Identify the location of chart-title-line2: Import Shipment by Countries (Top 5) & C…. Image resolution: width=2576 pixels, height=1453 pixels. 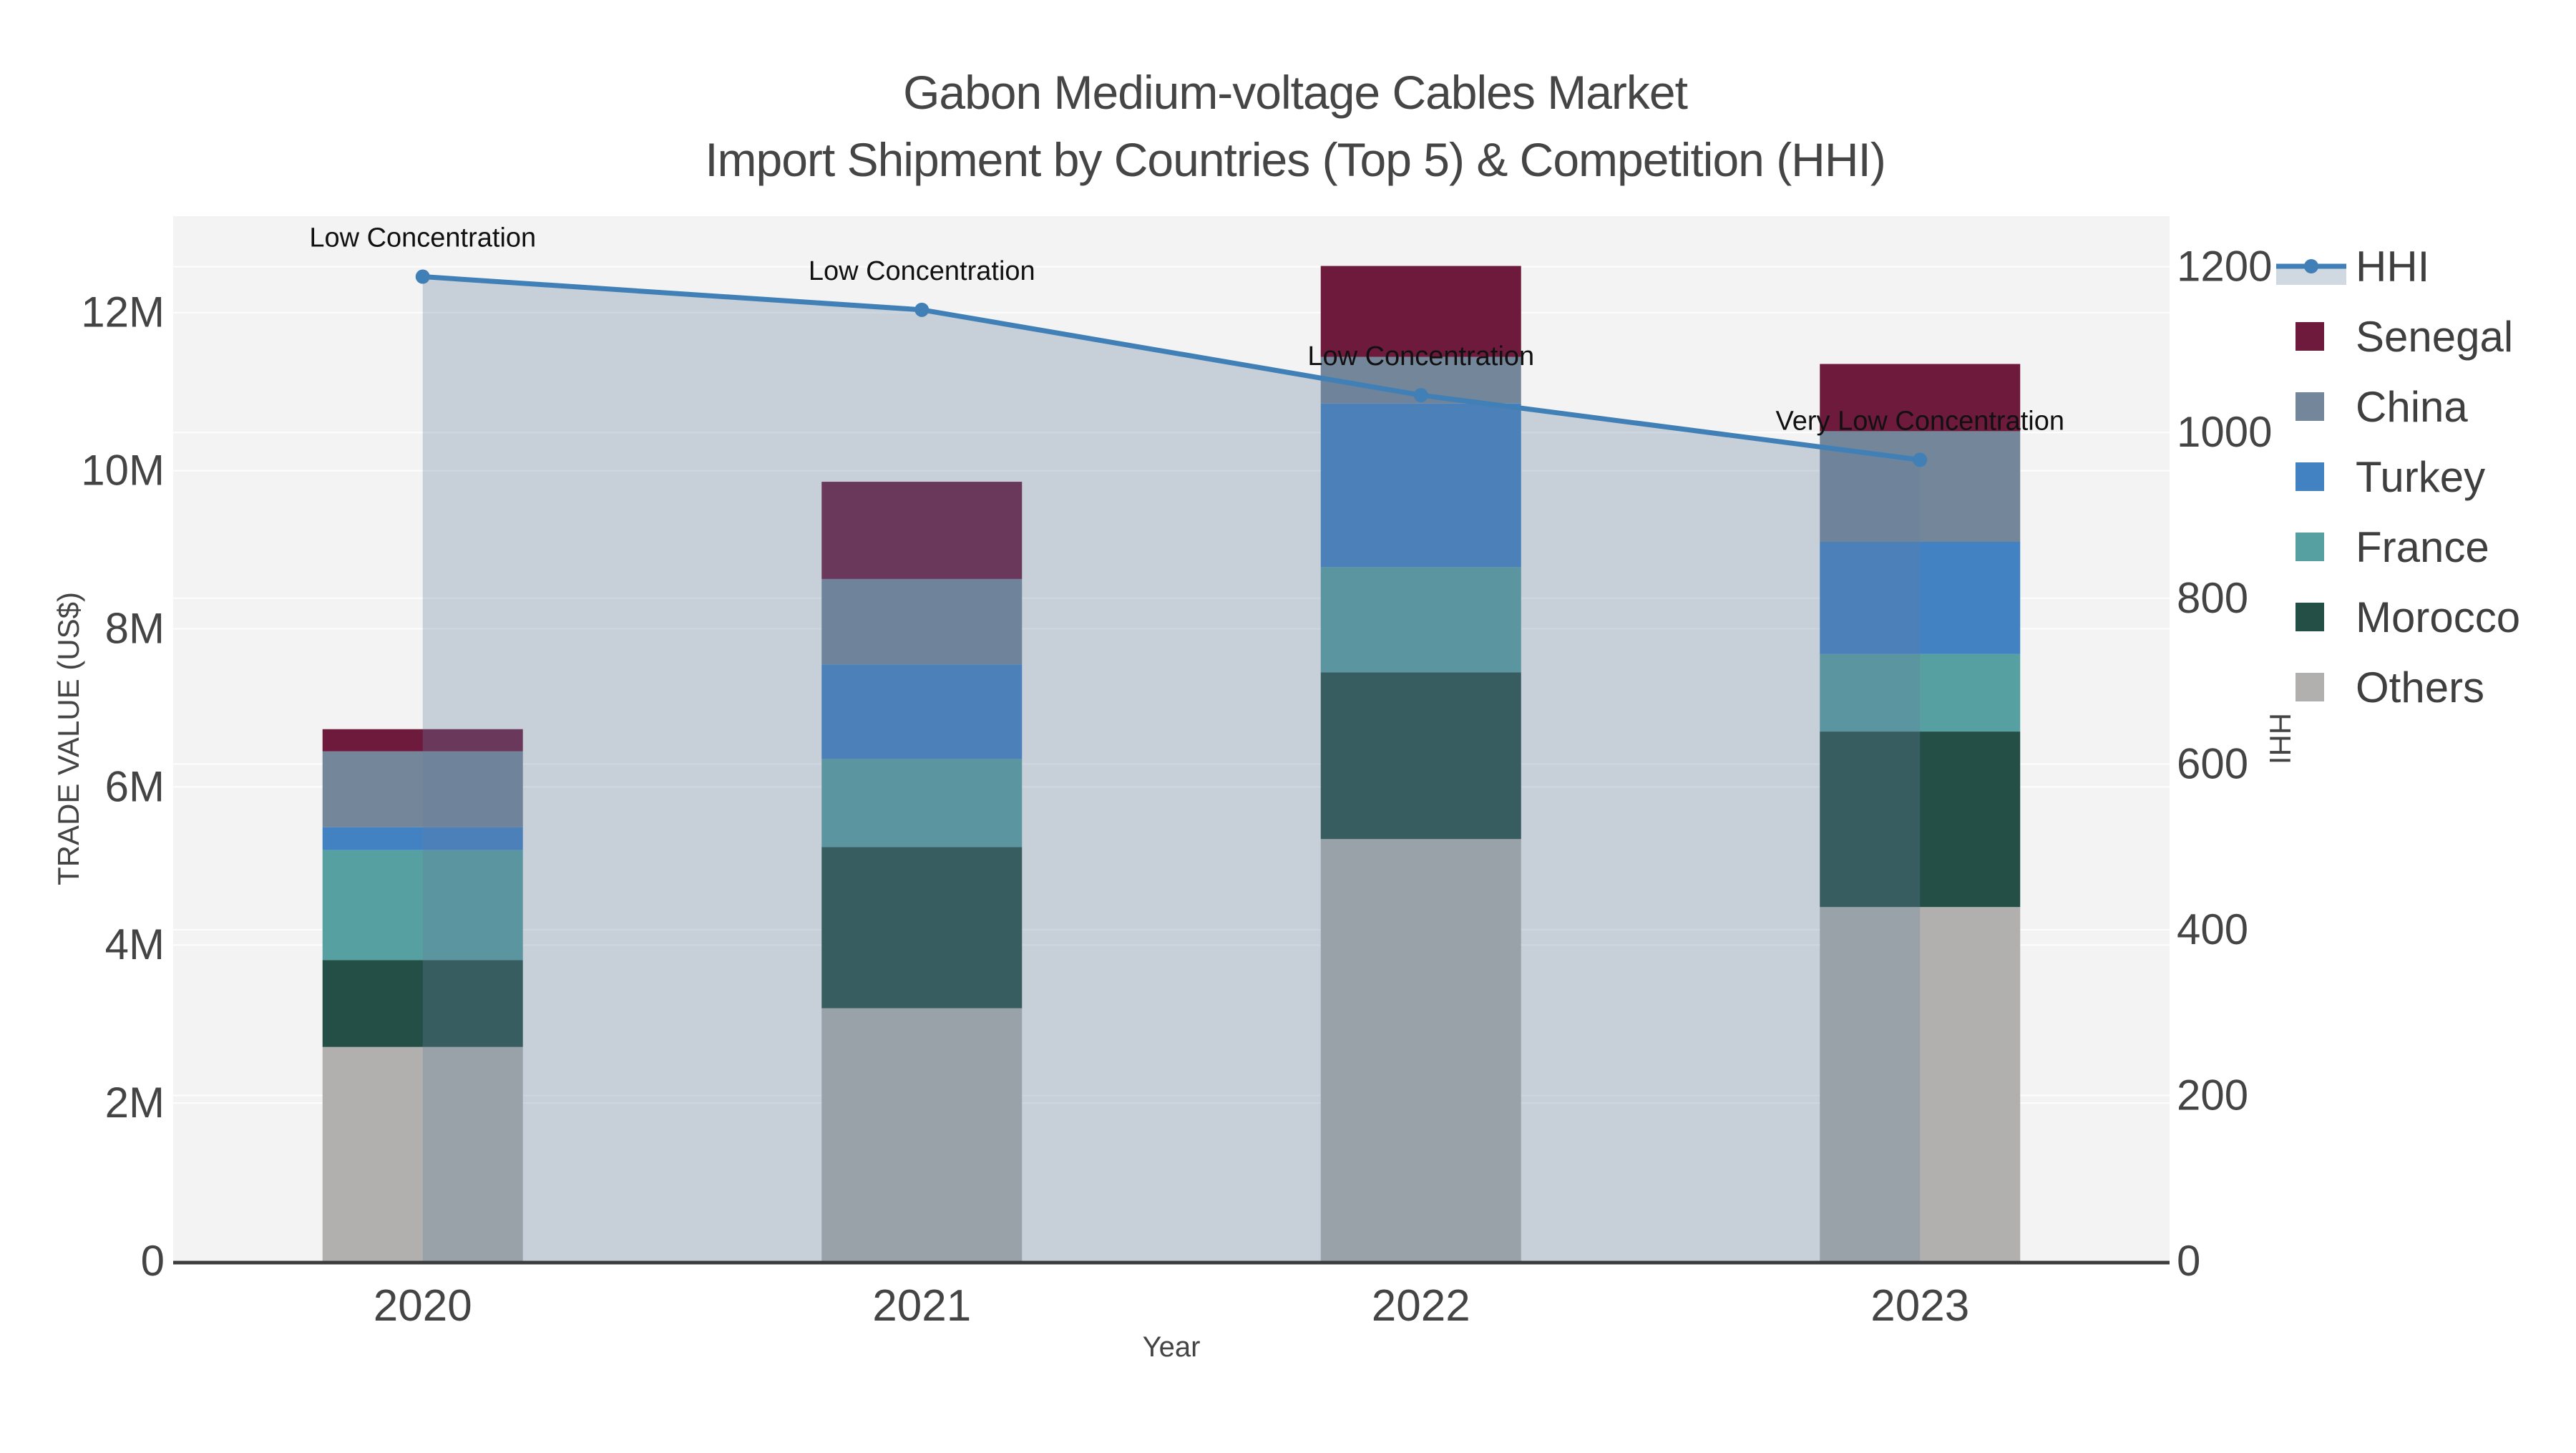
(1295, 159).